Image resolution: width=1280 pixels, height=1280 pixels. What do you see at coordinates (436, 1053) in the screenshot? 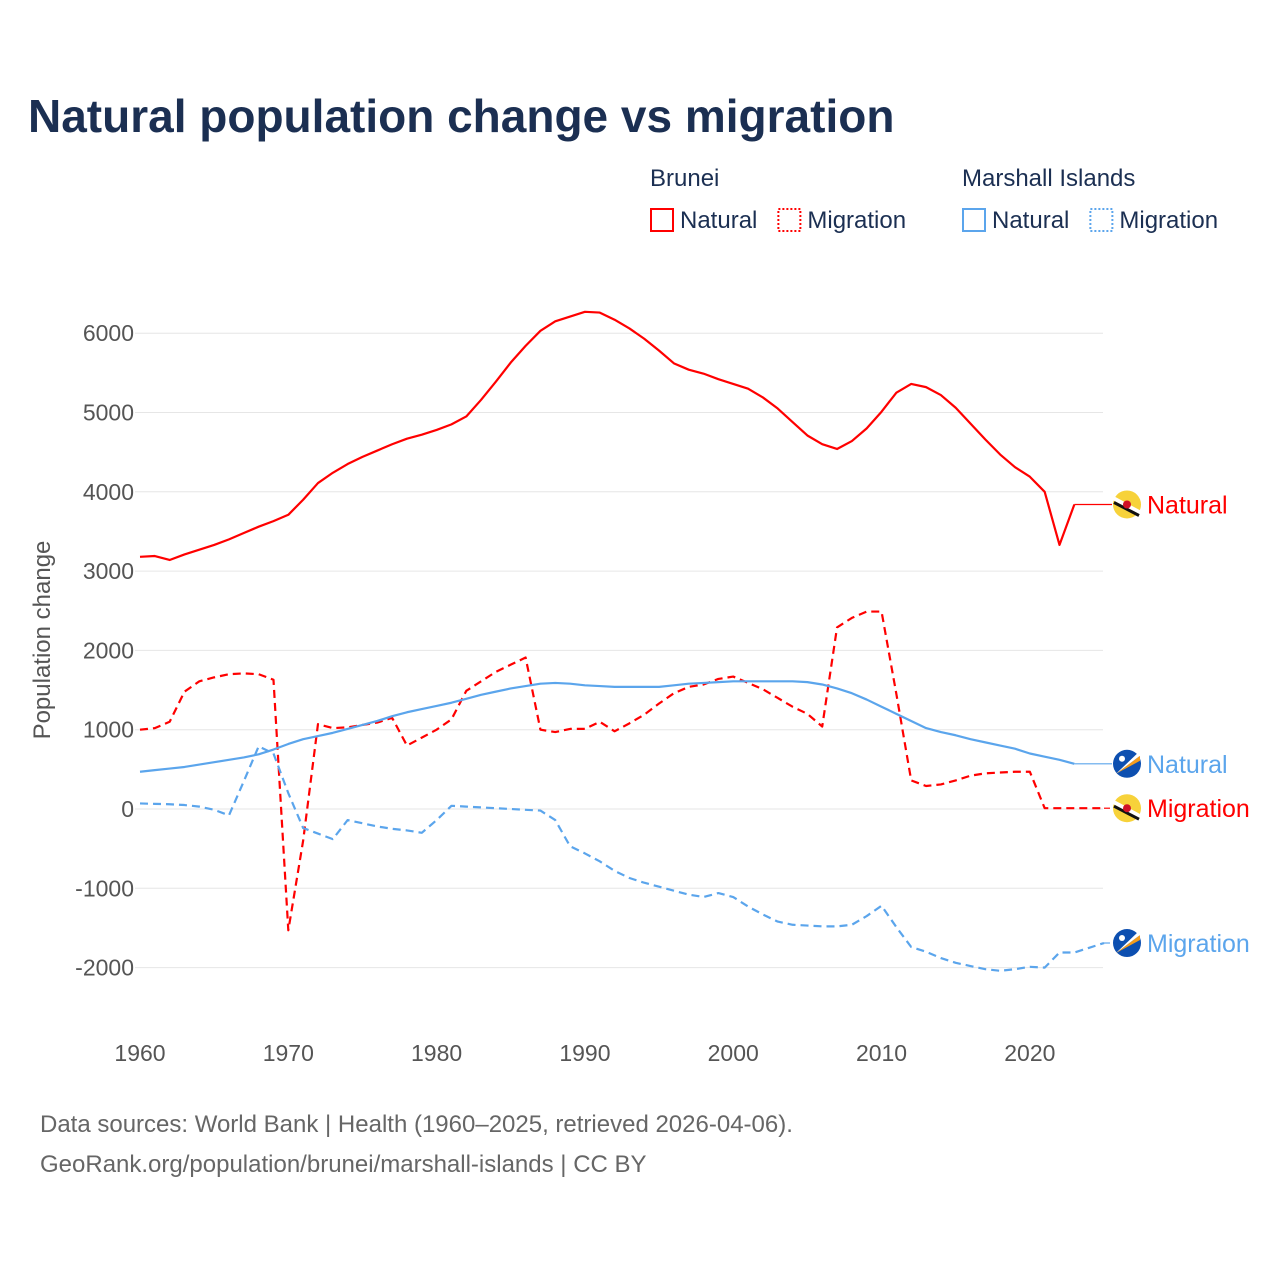
I see `x-tick-label: 1980` at bounding box center [436, 1053].